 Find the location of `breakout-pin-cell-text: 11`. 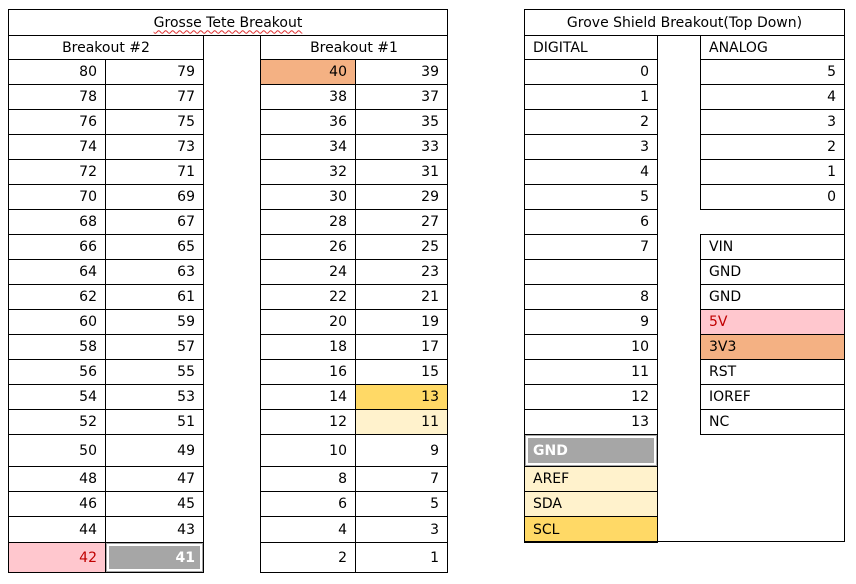

breakout-pin-cell-text: 11 is located at coordinates (430, 422).